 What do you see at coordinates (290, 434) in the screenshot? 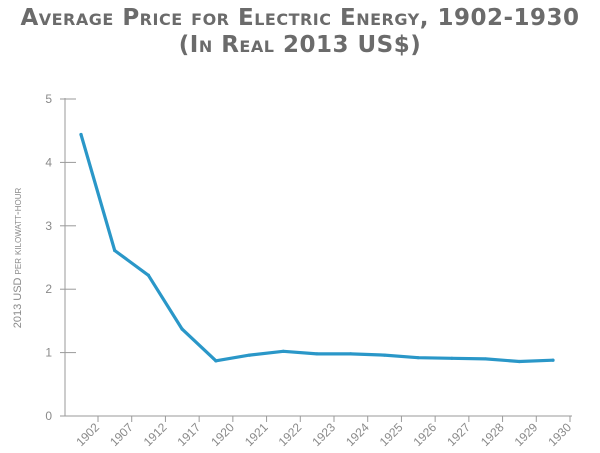
I see `x-tick-label: 1922` at bounding box center [290, 434].